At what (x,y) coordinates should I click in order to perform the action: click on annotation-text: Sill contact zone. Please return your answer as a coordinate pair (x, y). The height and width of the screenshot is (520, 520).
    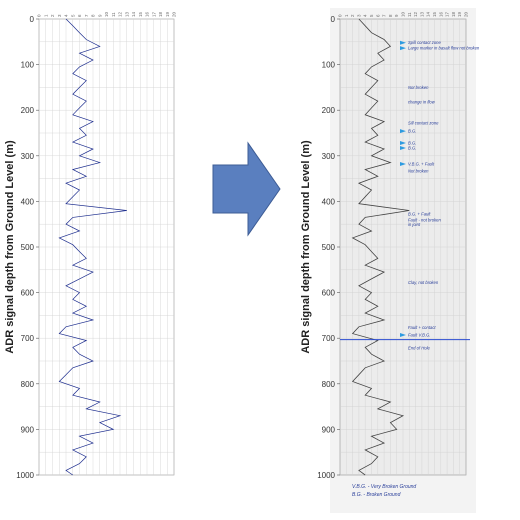
    Looking at the image, I should click on (423, 122).